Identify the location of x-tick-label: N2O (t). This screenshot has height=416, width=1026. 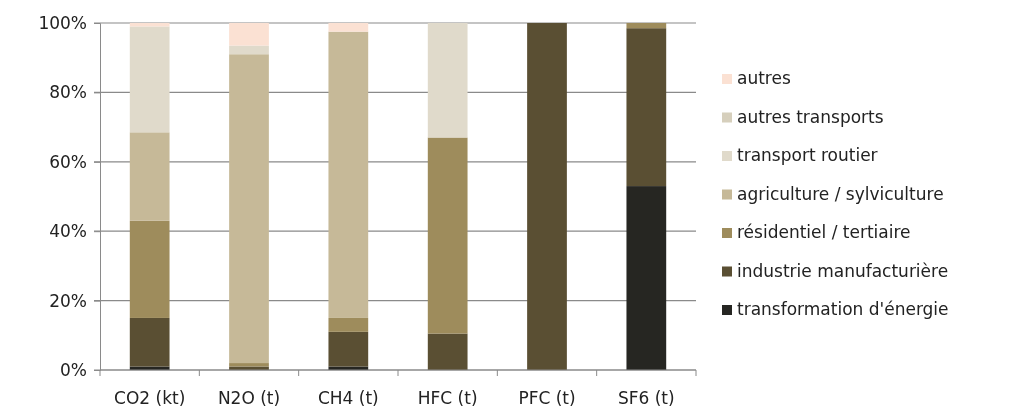
(249, 398).